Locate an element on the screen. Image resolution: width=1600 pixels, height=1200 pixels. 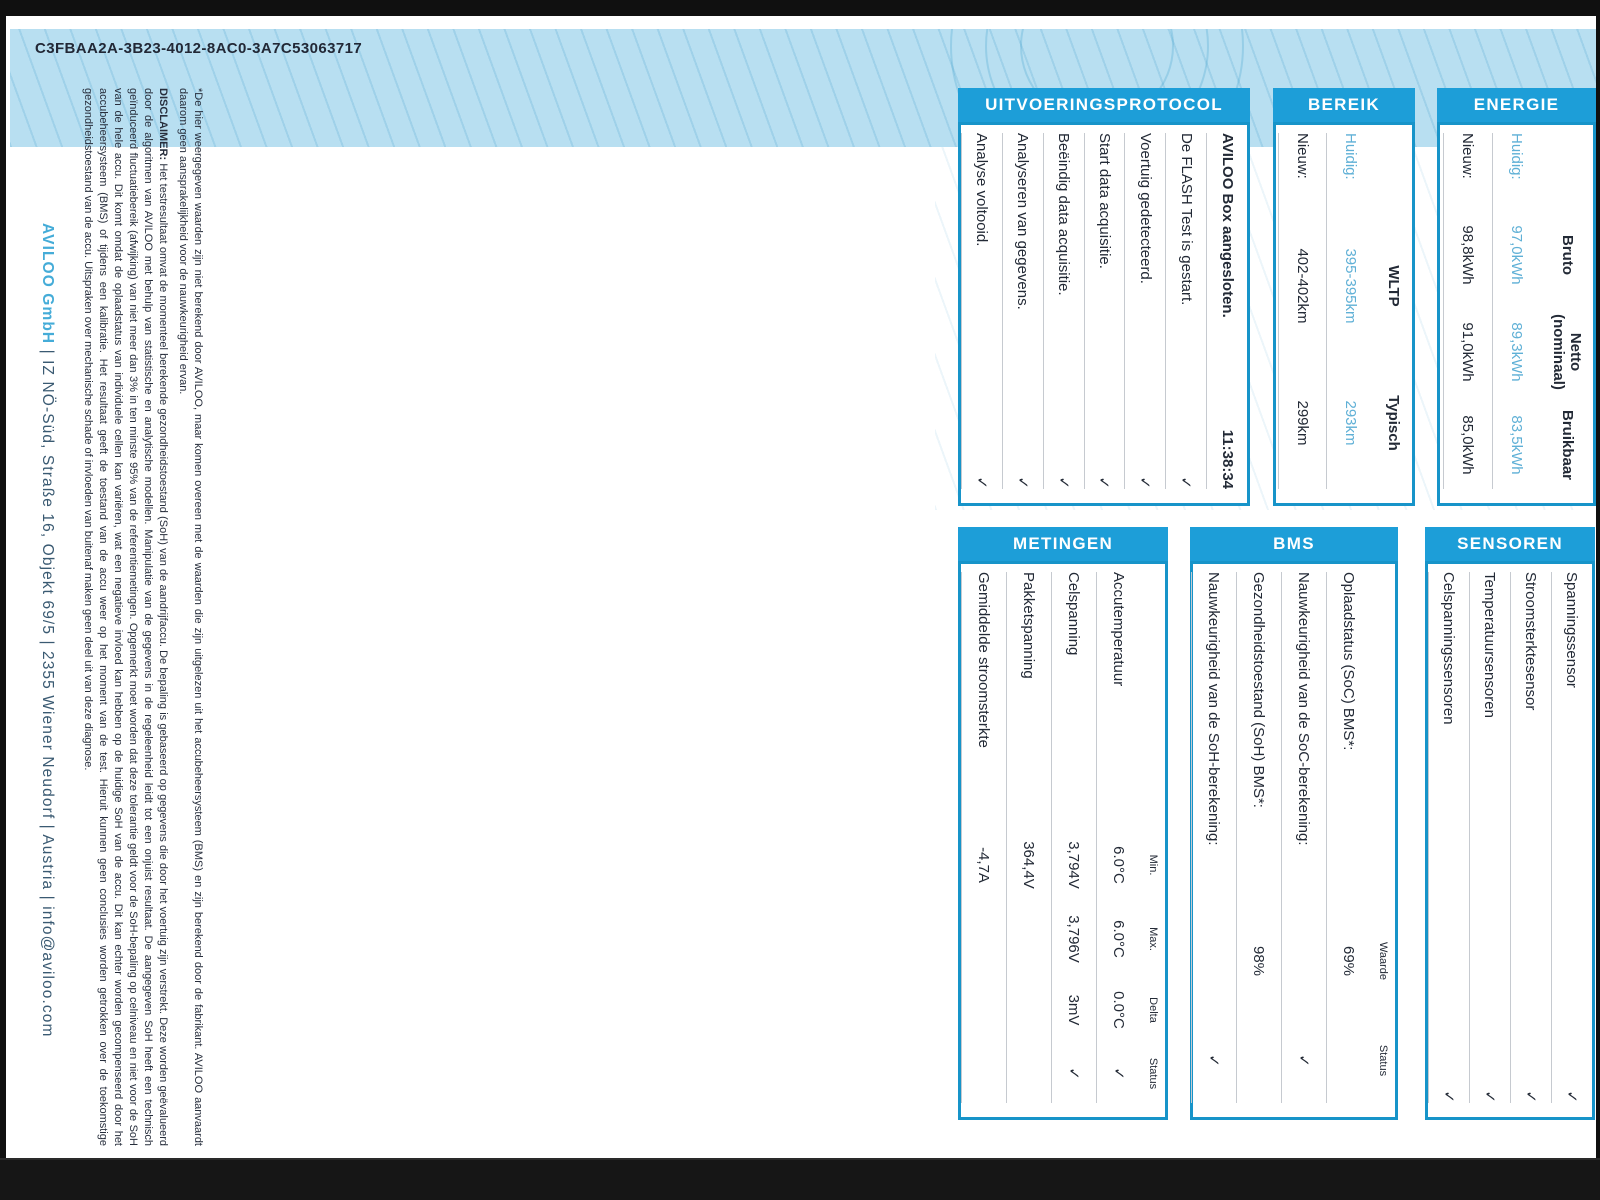
table-row: Oplaadstatus (SoC) BMS*: 69% is located at coordinates (1348, 837).